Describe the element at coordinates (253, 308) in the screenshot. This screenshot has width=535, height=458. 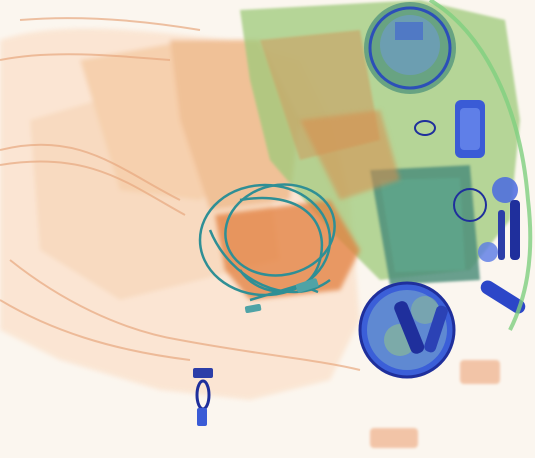
I see `cable-plug-small` at that location.